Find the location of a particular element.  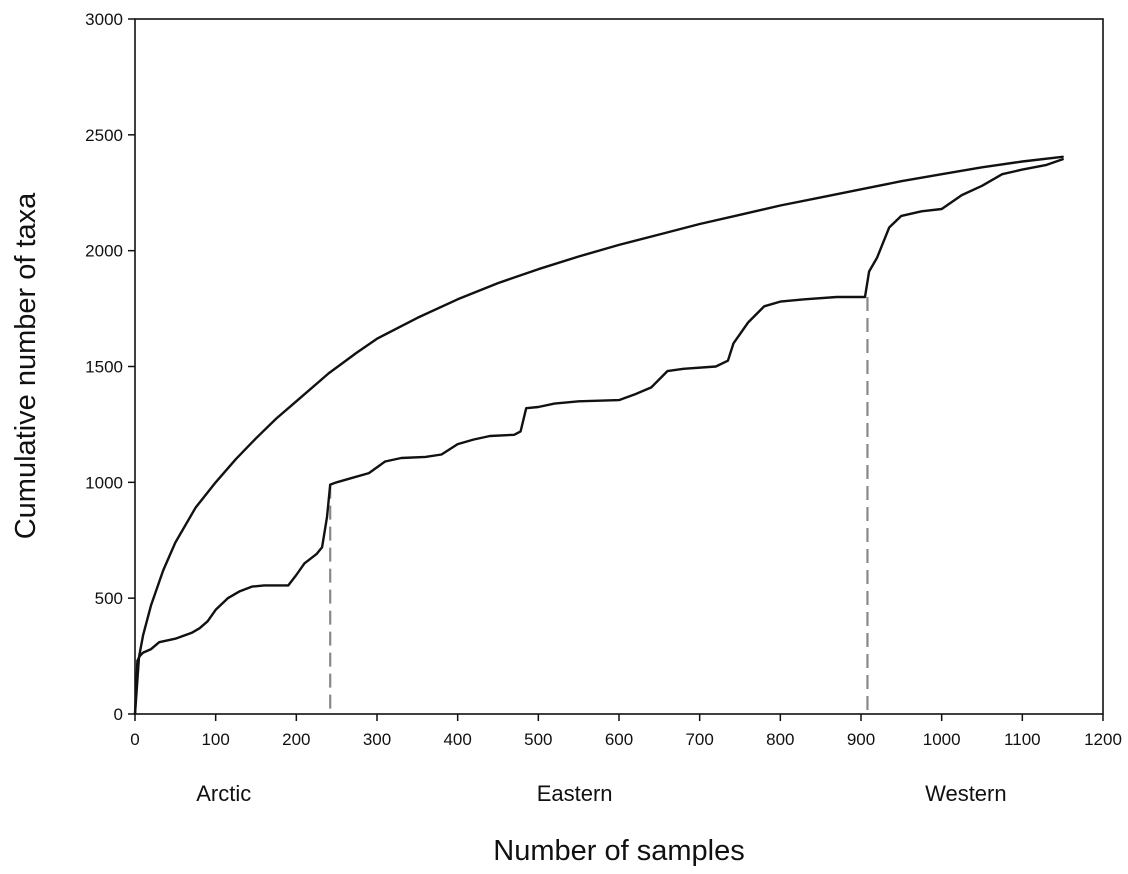

x-tick-label: 900 is located at coordinates (861, 739).